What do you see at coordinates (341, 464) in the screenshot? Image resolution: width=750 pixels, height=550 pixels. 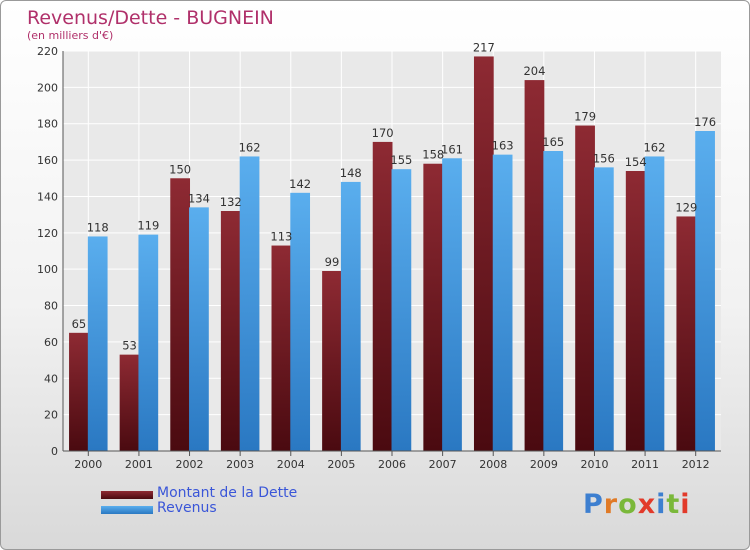 I see `x-tick-label: 2005` at bounding box center [341, 464].